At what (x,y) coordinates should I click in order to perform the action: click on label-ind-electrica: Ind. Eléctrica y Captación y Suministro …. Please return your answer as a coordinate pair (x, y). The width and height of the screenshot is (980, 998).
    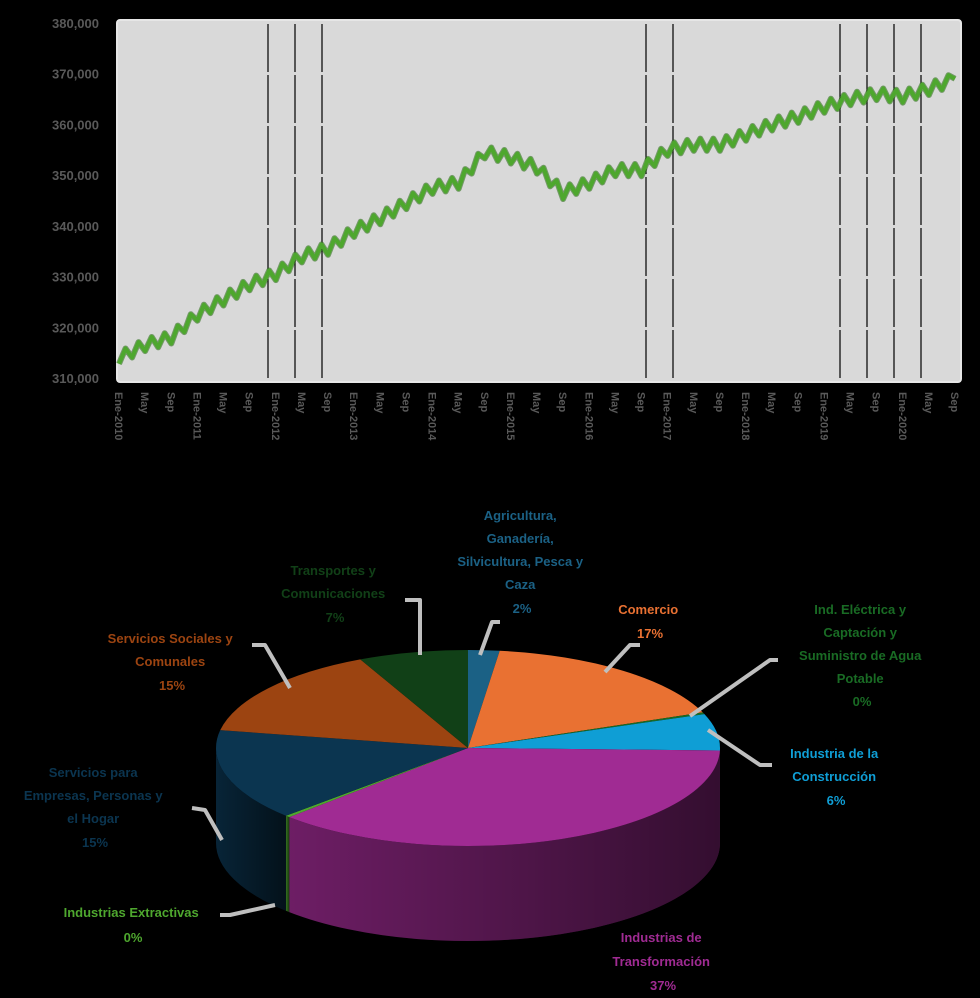
    Looking at the image, I should click on (862, 655).